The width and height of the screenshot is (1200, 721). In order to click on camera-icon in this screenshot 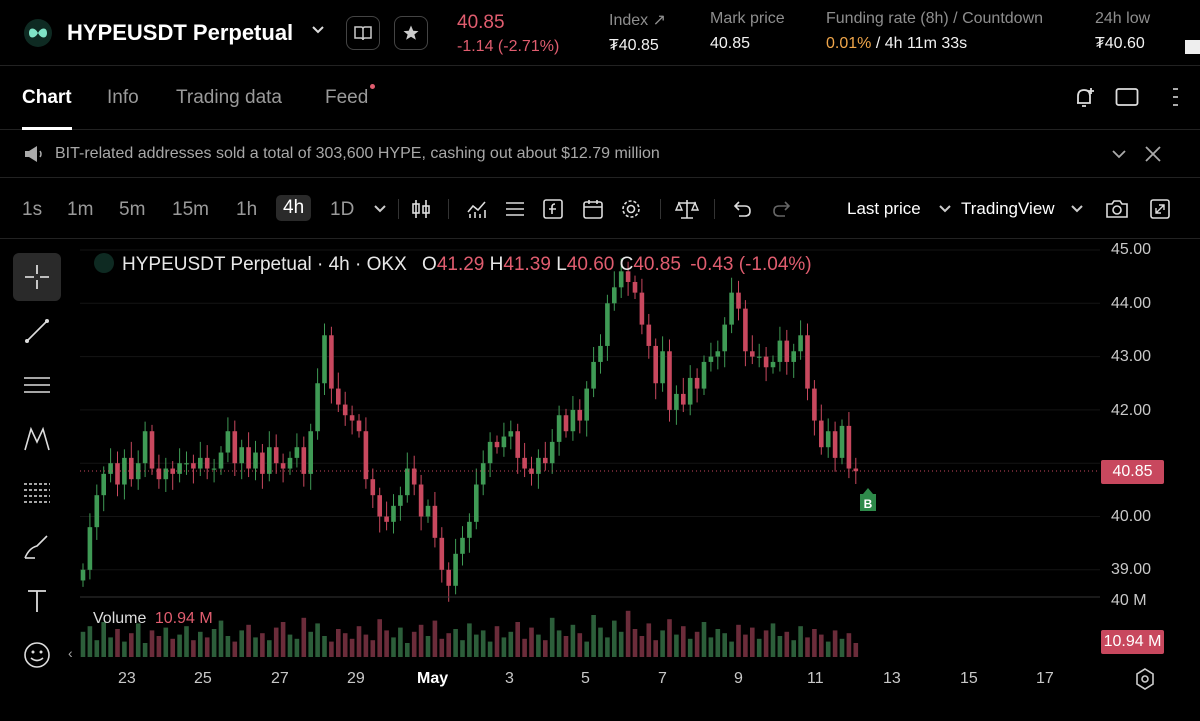, I will do `click(1117, 209)`.